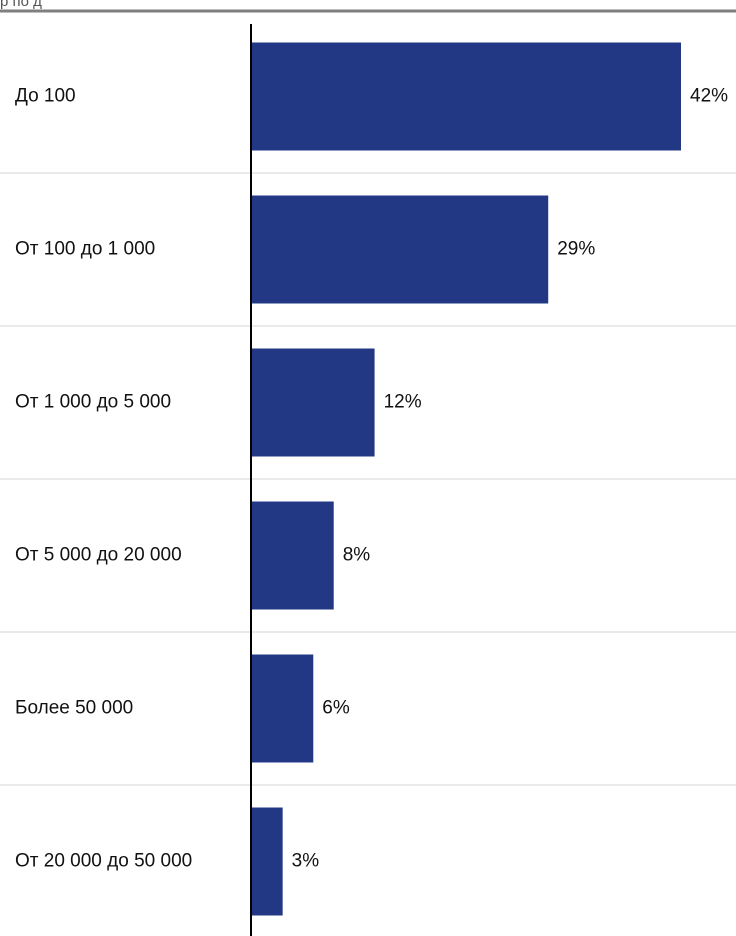 The height and width of the screenshot is (936, 736). What do you see at coordinates (306, 861) in the screenshot?
I see `value-label: 3%` at bounding box center [306, 861].